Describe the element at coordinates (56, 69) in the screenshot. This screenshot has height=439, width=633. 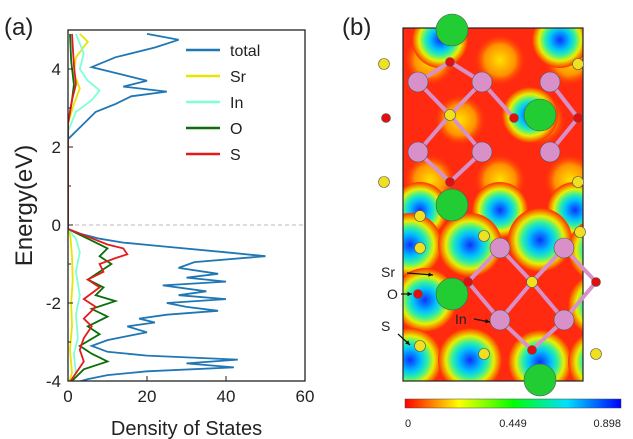
I see `y-tick-label: 4` at that location.